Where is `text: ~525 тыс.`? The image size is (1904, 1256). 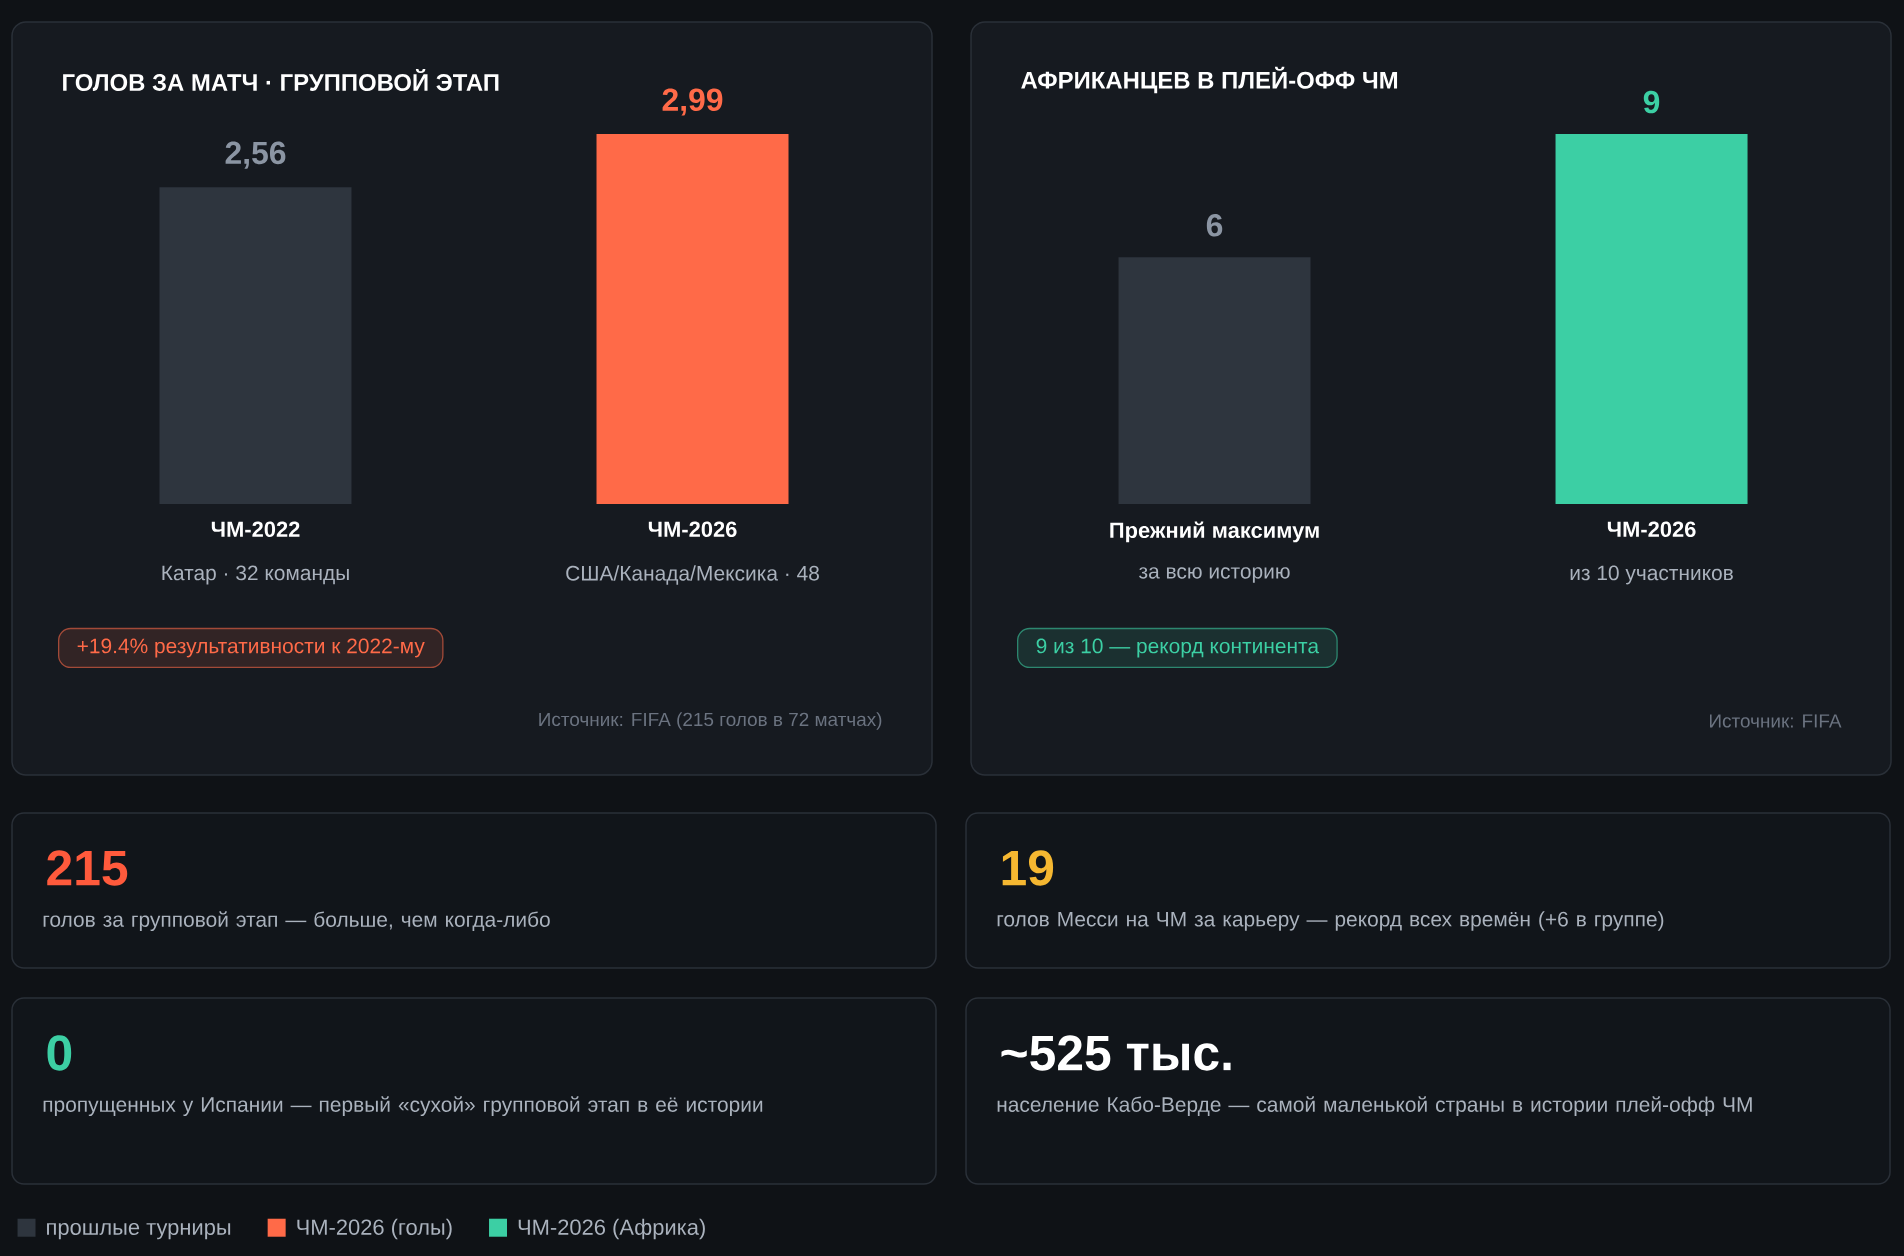
text: ~525 тыс. is located at coordinates (1116, 1053).